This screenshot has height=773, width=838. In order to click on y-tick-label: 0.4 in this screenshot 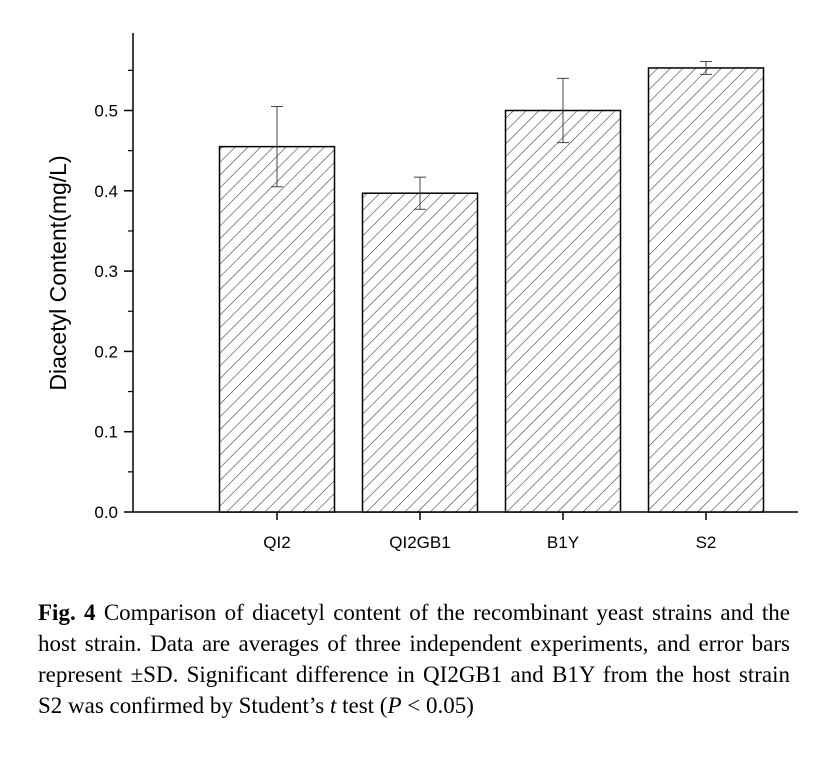, I will do `click(106, 191)`.